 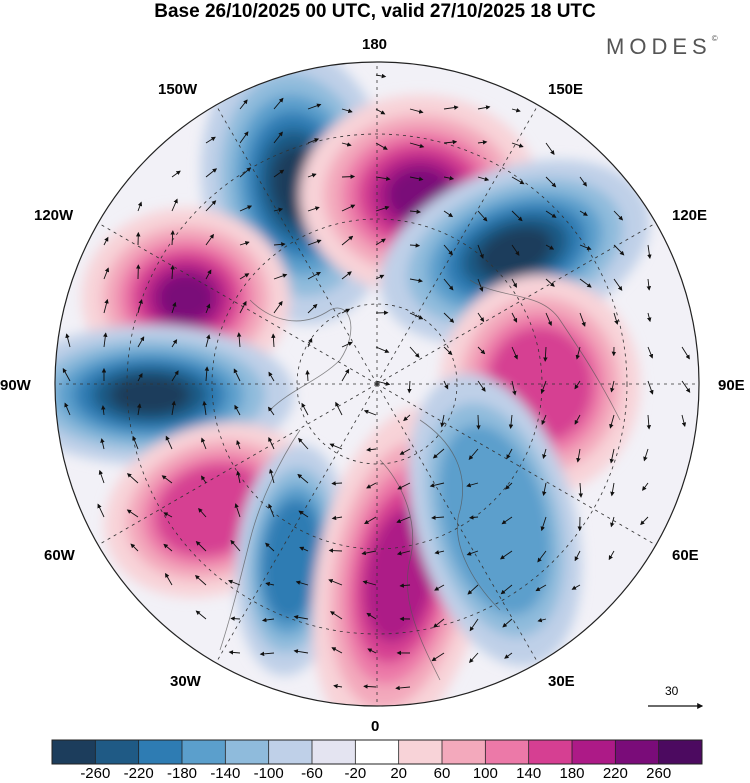 What do you see at coordinates (234, 466) in the screenshot?
I see `meridian-line` at bounding box center [234, 466].